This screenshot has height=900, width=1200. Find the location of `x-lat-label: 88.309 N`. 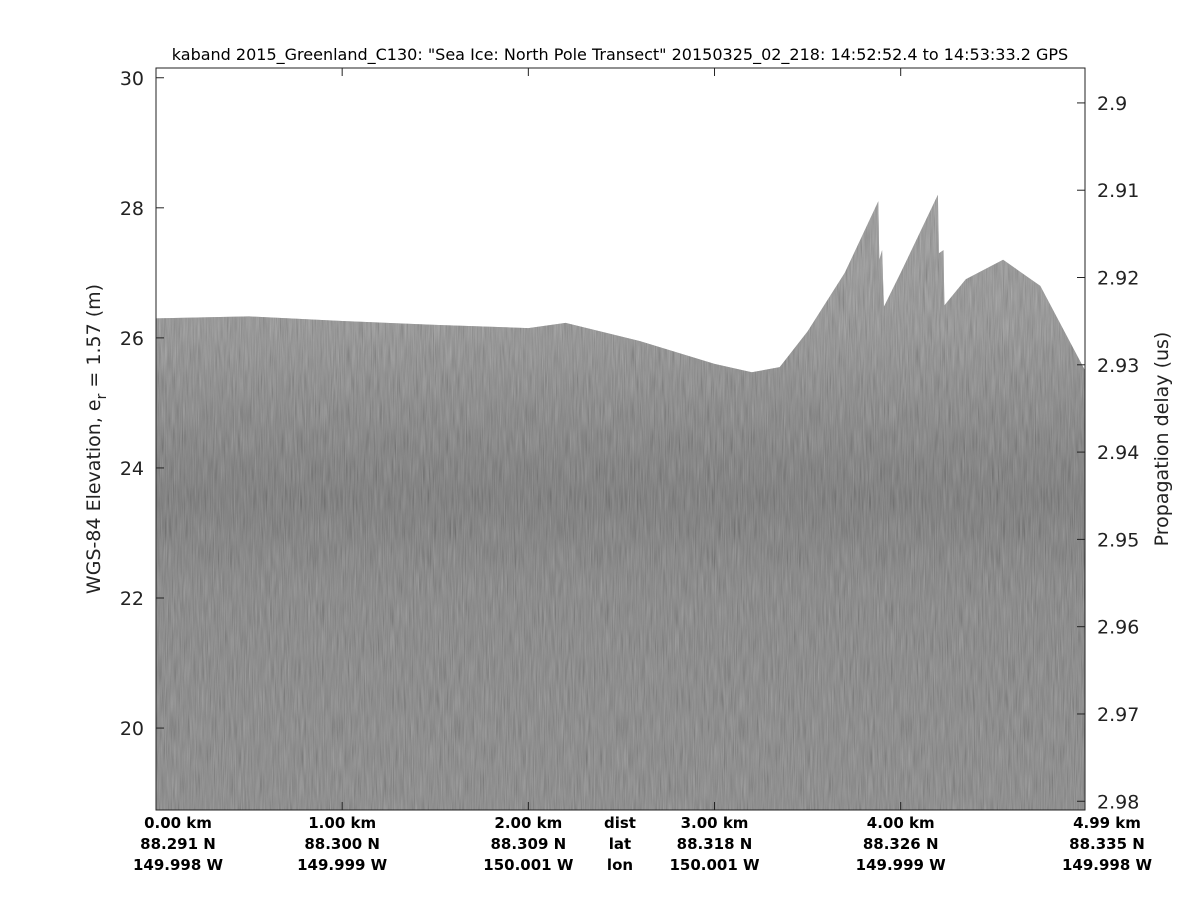

x-lat-label: 88.309 N is located at coordinates (529, 844).